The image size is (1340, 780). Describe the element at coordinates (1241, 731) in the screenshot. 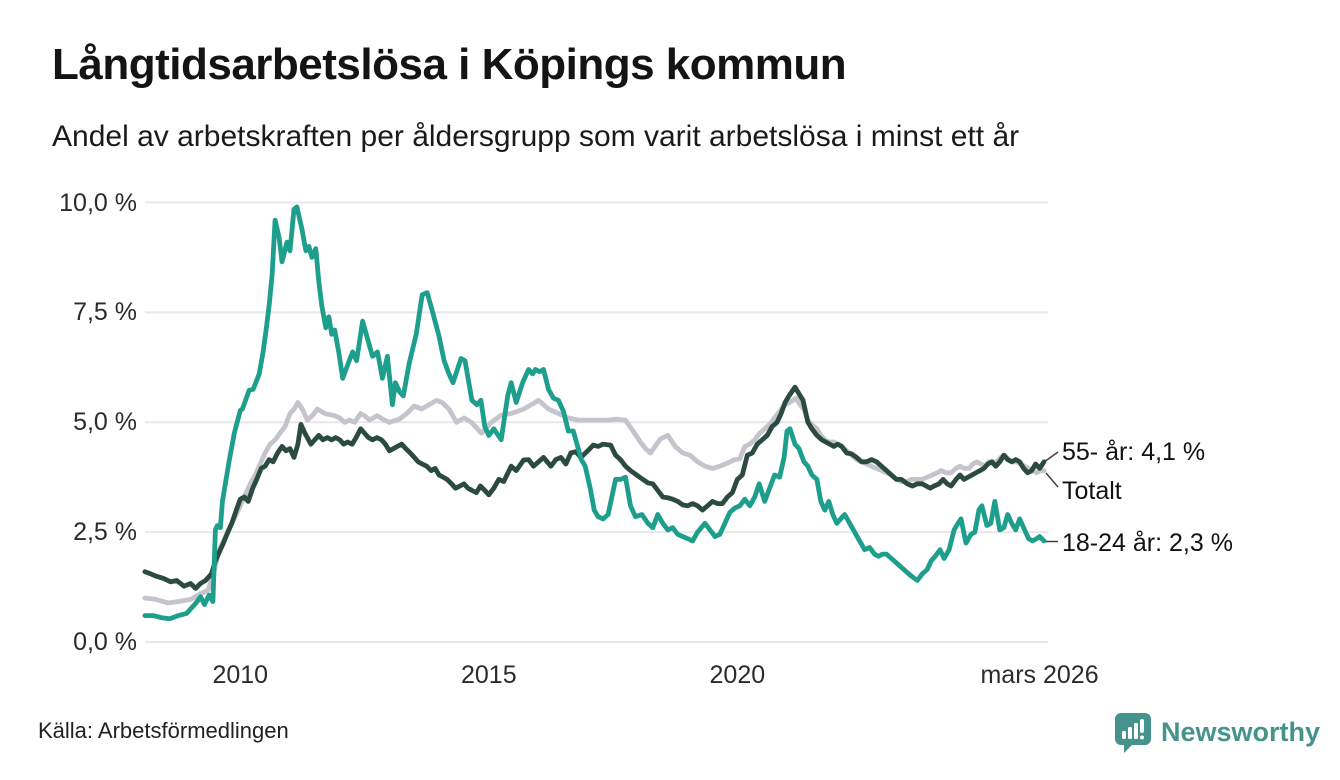

I see `newsworthy-wordmark: Newsworthy` at that location.